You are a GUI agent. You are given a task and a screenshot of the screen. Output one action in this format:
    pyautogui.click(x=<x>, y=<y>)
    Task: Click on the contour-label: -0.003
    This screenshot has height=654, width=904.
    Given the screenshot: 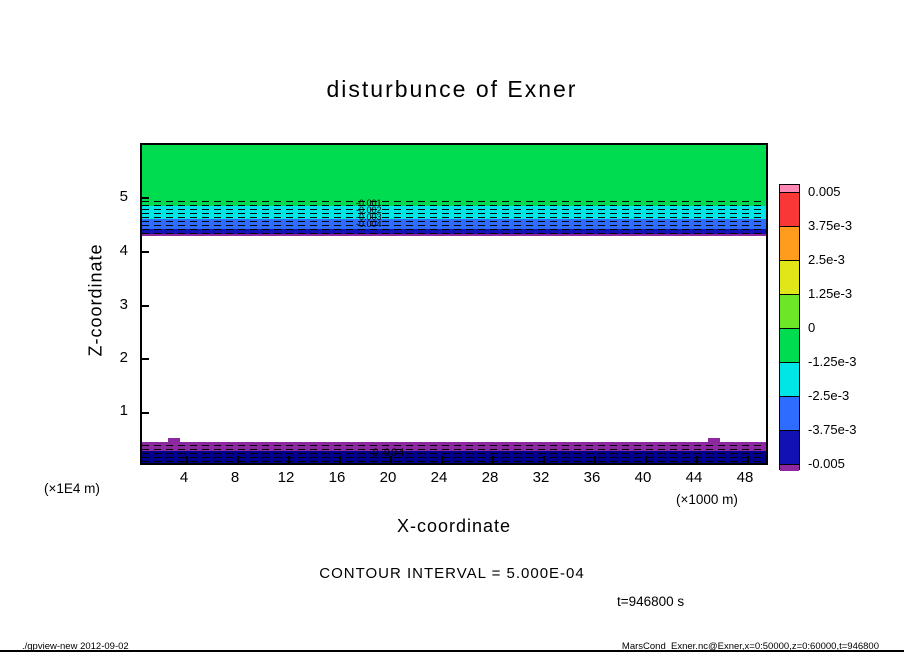 What is the action you would take?
    pyautogui.click(x=369, y=217)
    